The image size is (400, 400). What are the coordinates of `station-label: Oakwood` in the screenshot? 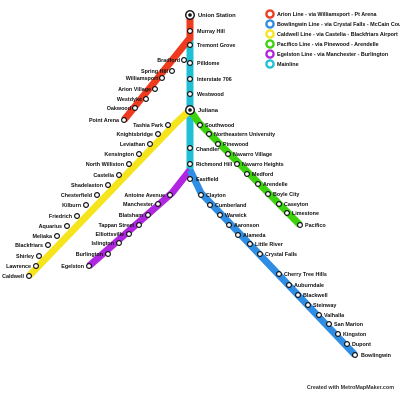 It's located at (119, 109).